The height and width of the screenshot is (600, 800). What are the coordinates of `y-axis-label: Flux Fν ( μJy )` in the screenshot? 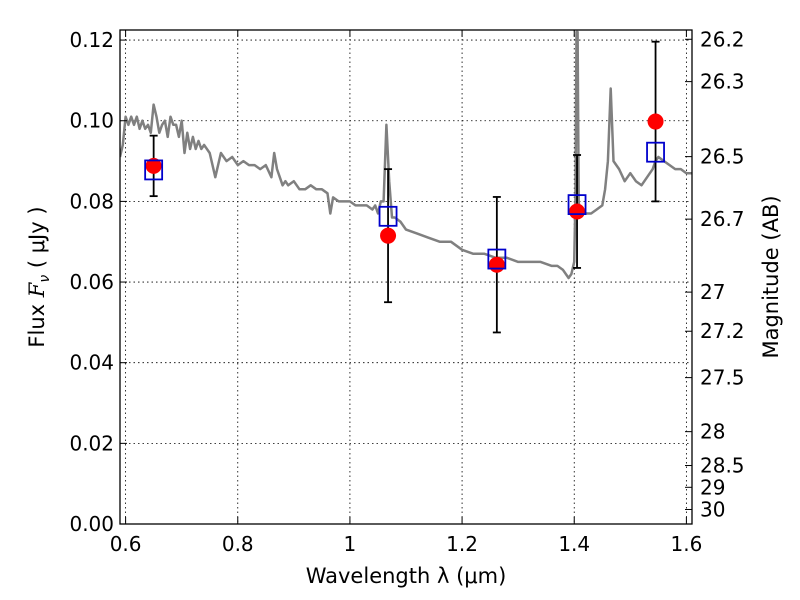 It's located at (39, 276).